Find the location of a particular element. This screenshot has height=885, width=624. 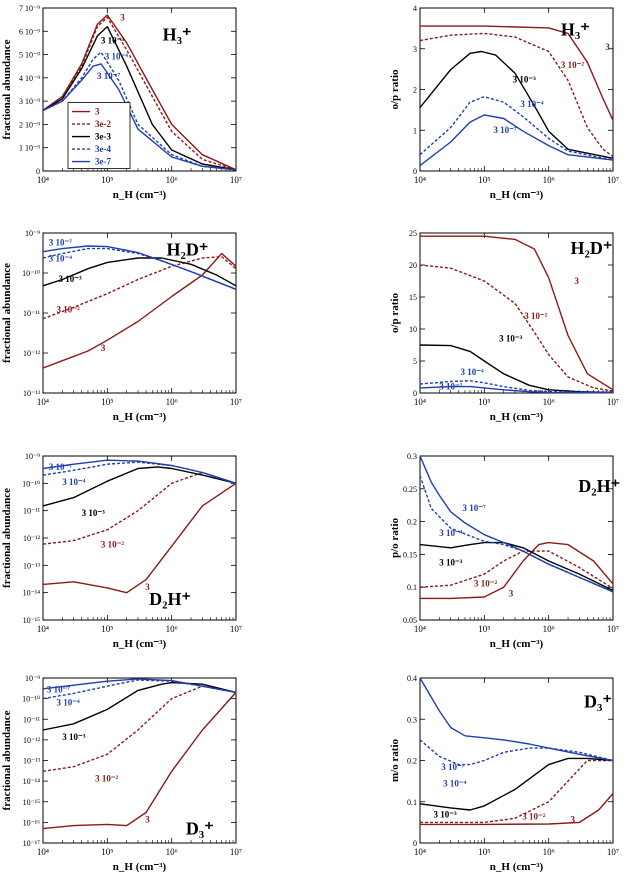

species-title: H₂D⁺ is located at coordinates (188, 249).